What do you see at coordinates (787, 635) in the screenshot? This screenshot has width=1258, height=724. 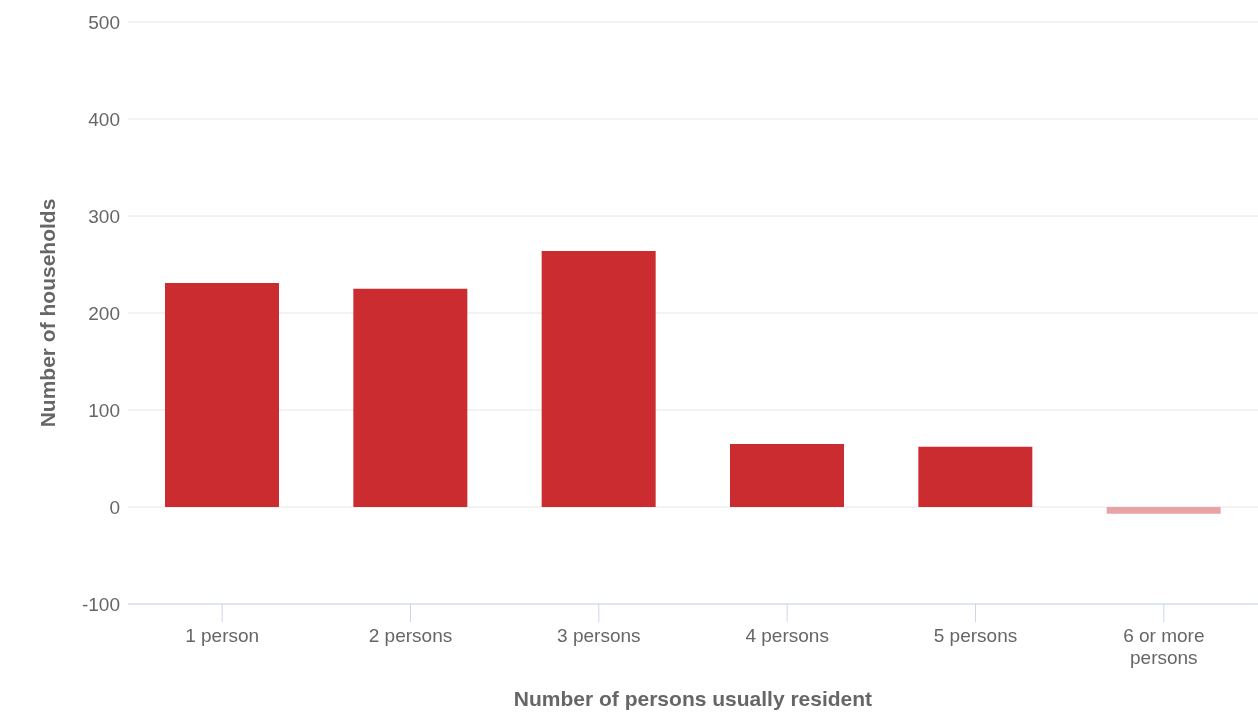 I see `x-tick-label: 4 persons` at bounding box center [787, 635].